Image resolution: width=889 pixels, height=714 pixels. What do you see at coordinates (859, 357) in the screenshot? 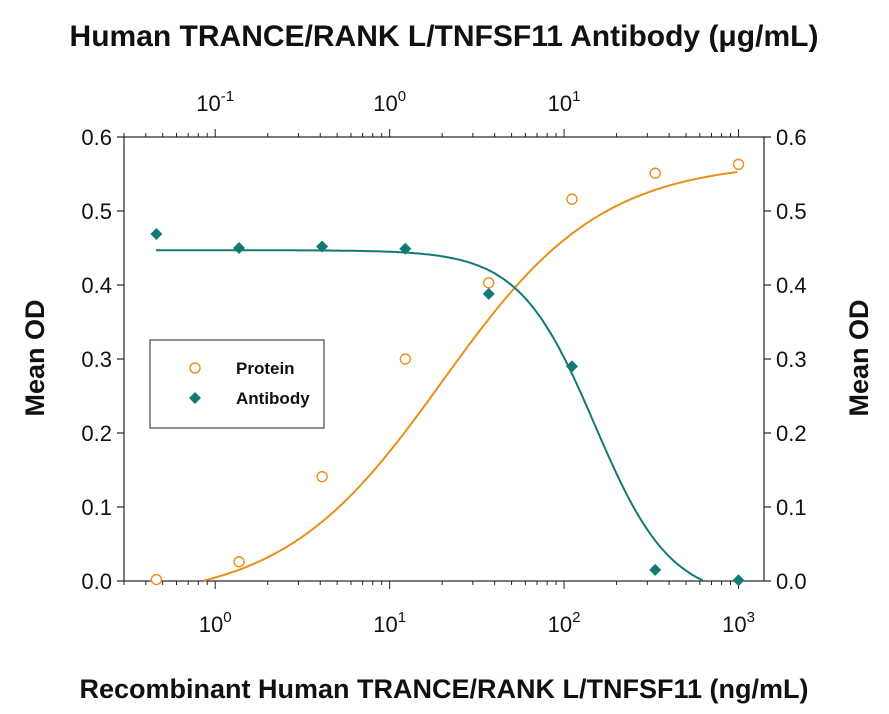
I see `y-axis-label-right: Mean OD` at bounding box center [859, 357].